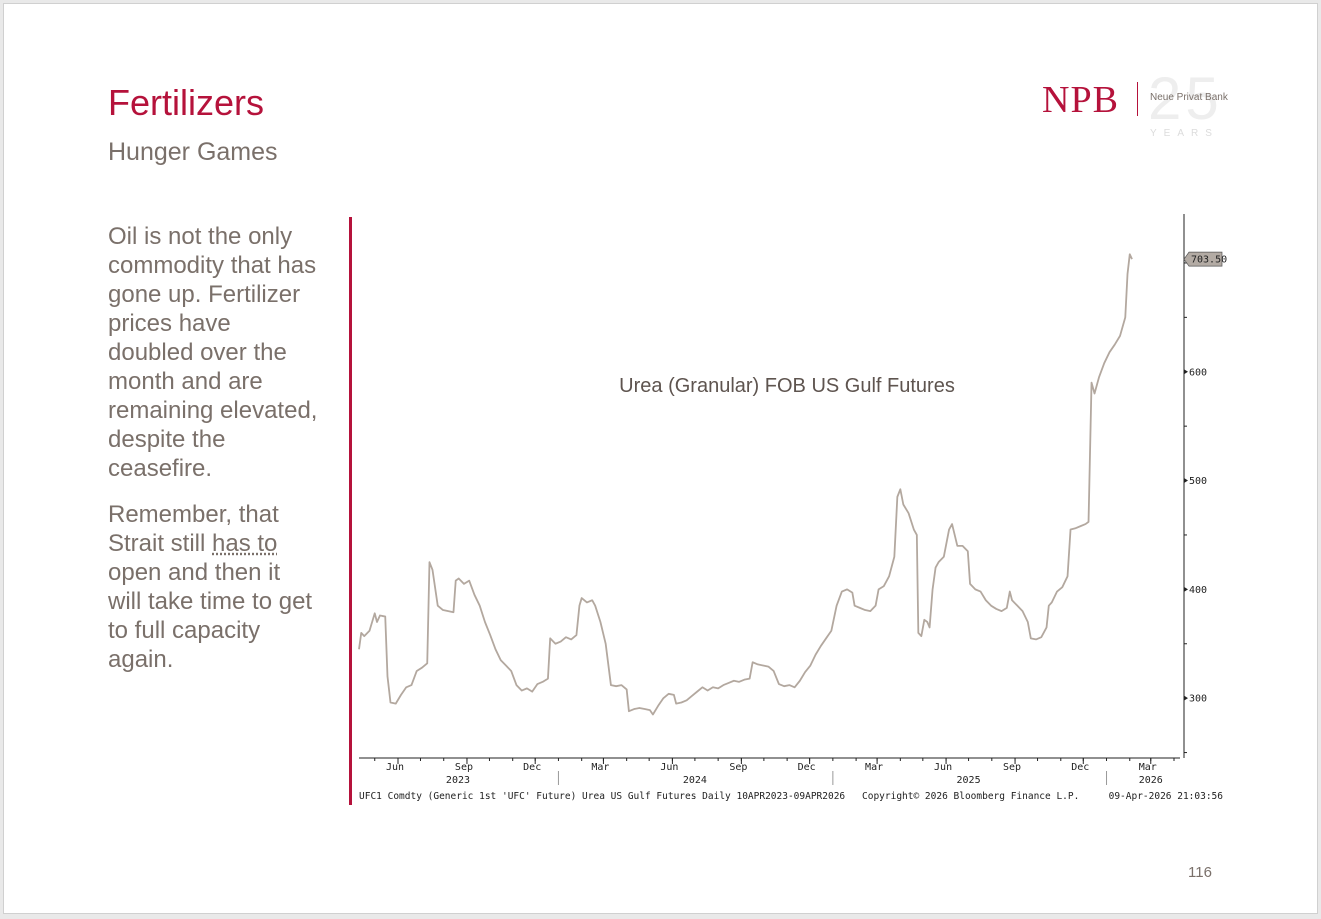  Describe the element at coordinates (1198, 590) in the screenshot. I see `y-tick-label: 400` at that location.